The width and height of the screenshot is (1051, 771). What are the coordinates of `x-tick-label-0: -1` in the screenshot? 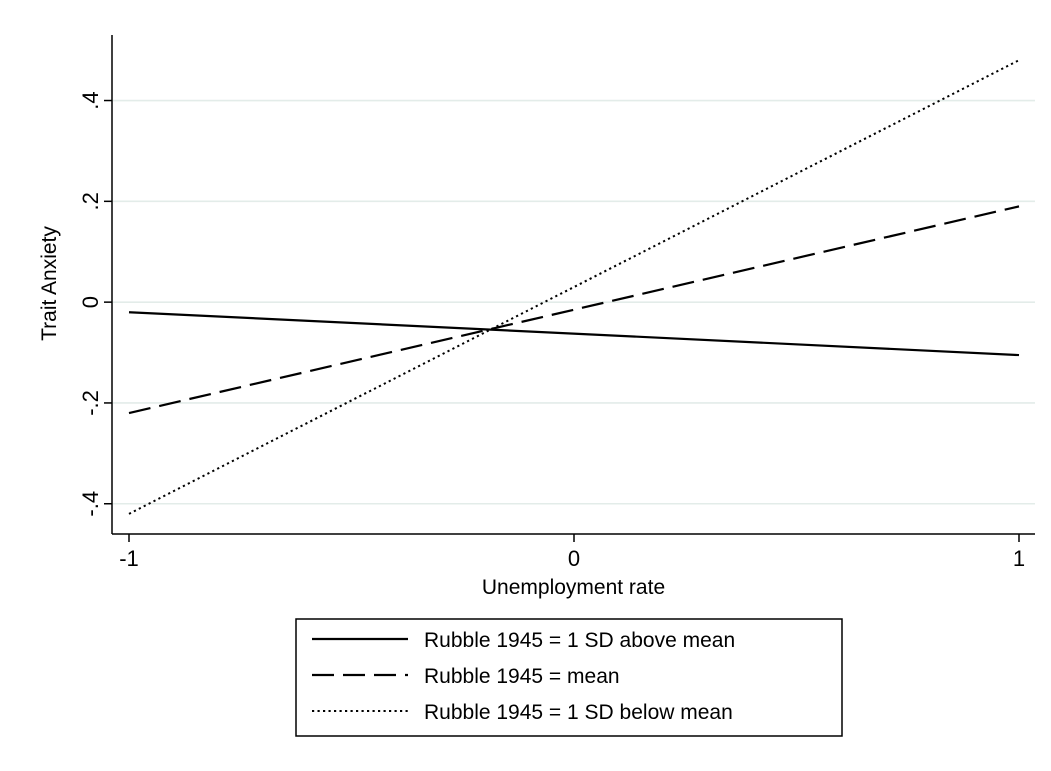 It's located at (129, 558).